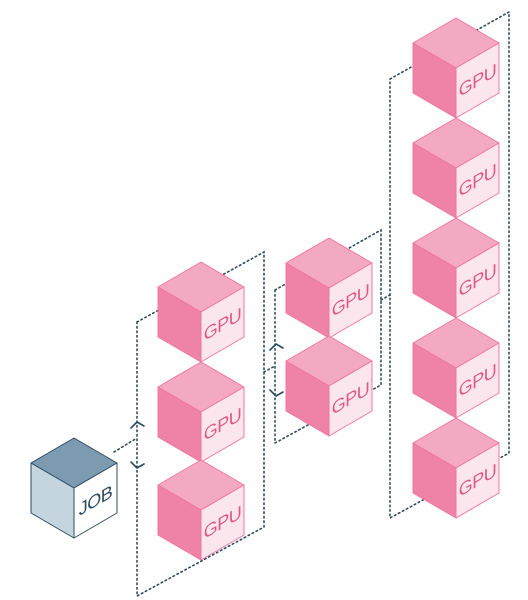  I want to click on job-cube: JOB, so click(74, 488).